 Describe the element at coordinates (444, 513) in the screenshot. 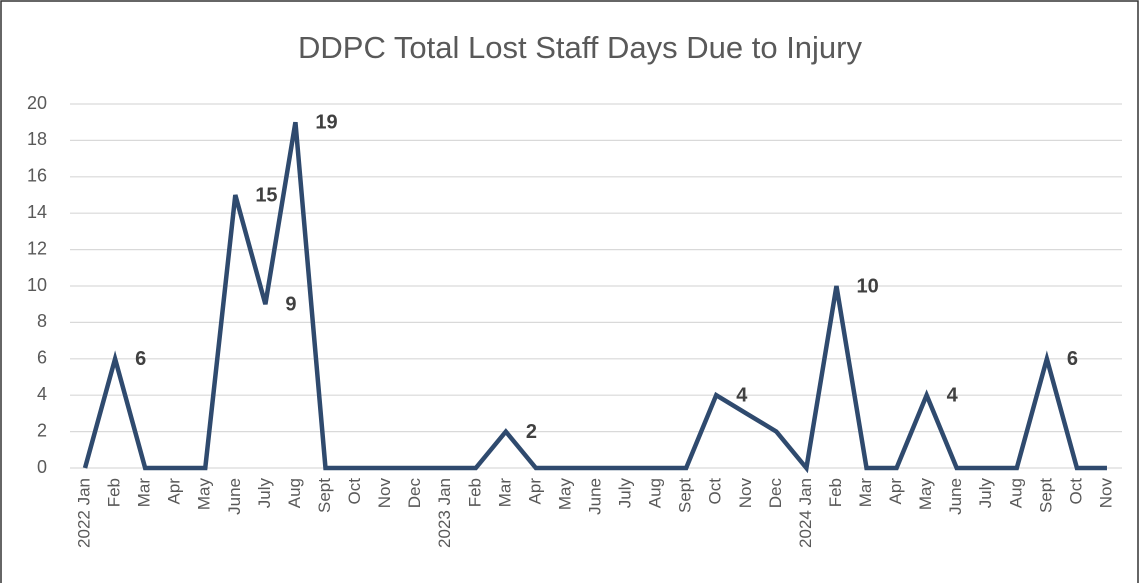

I see `x-tick-label: 2023 Jan` at that location.